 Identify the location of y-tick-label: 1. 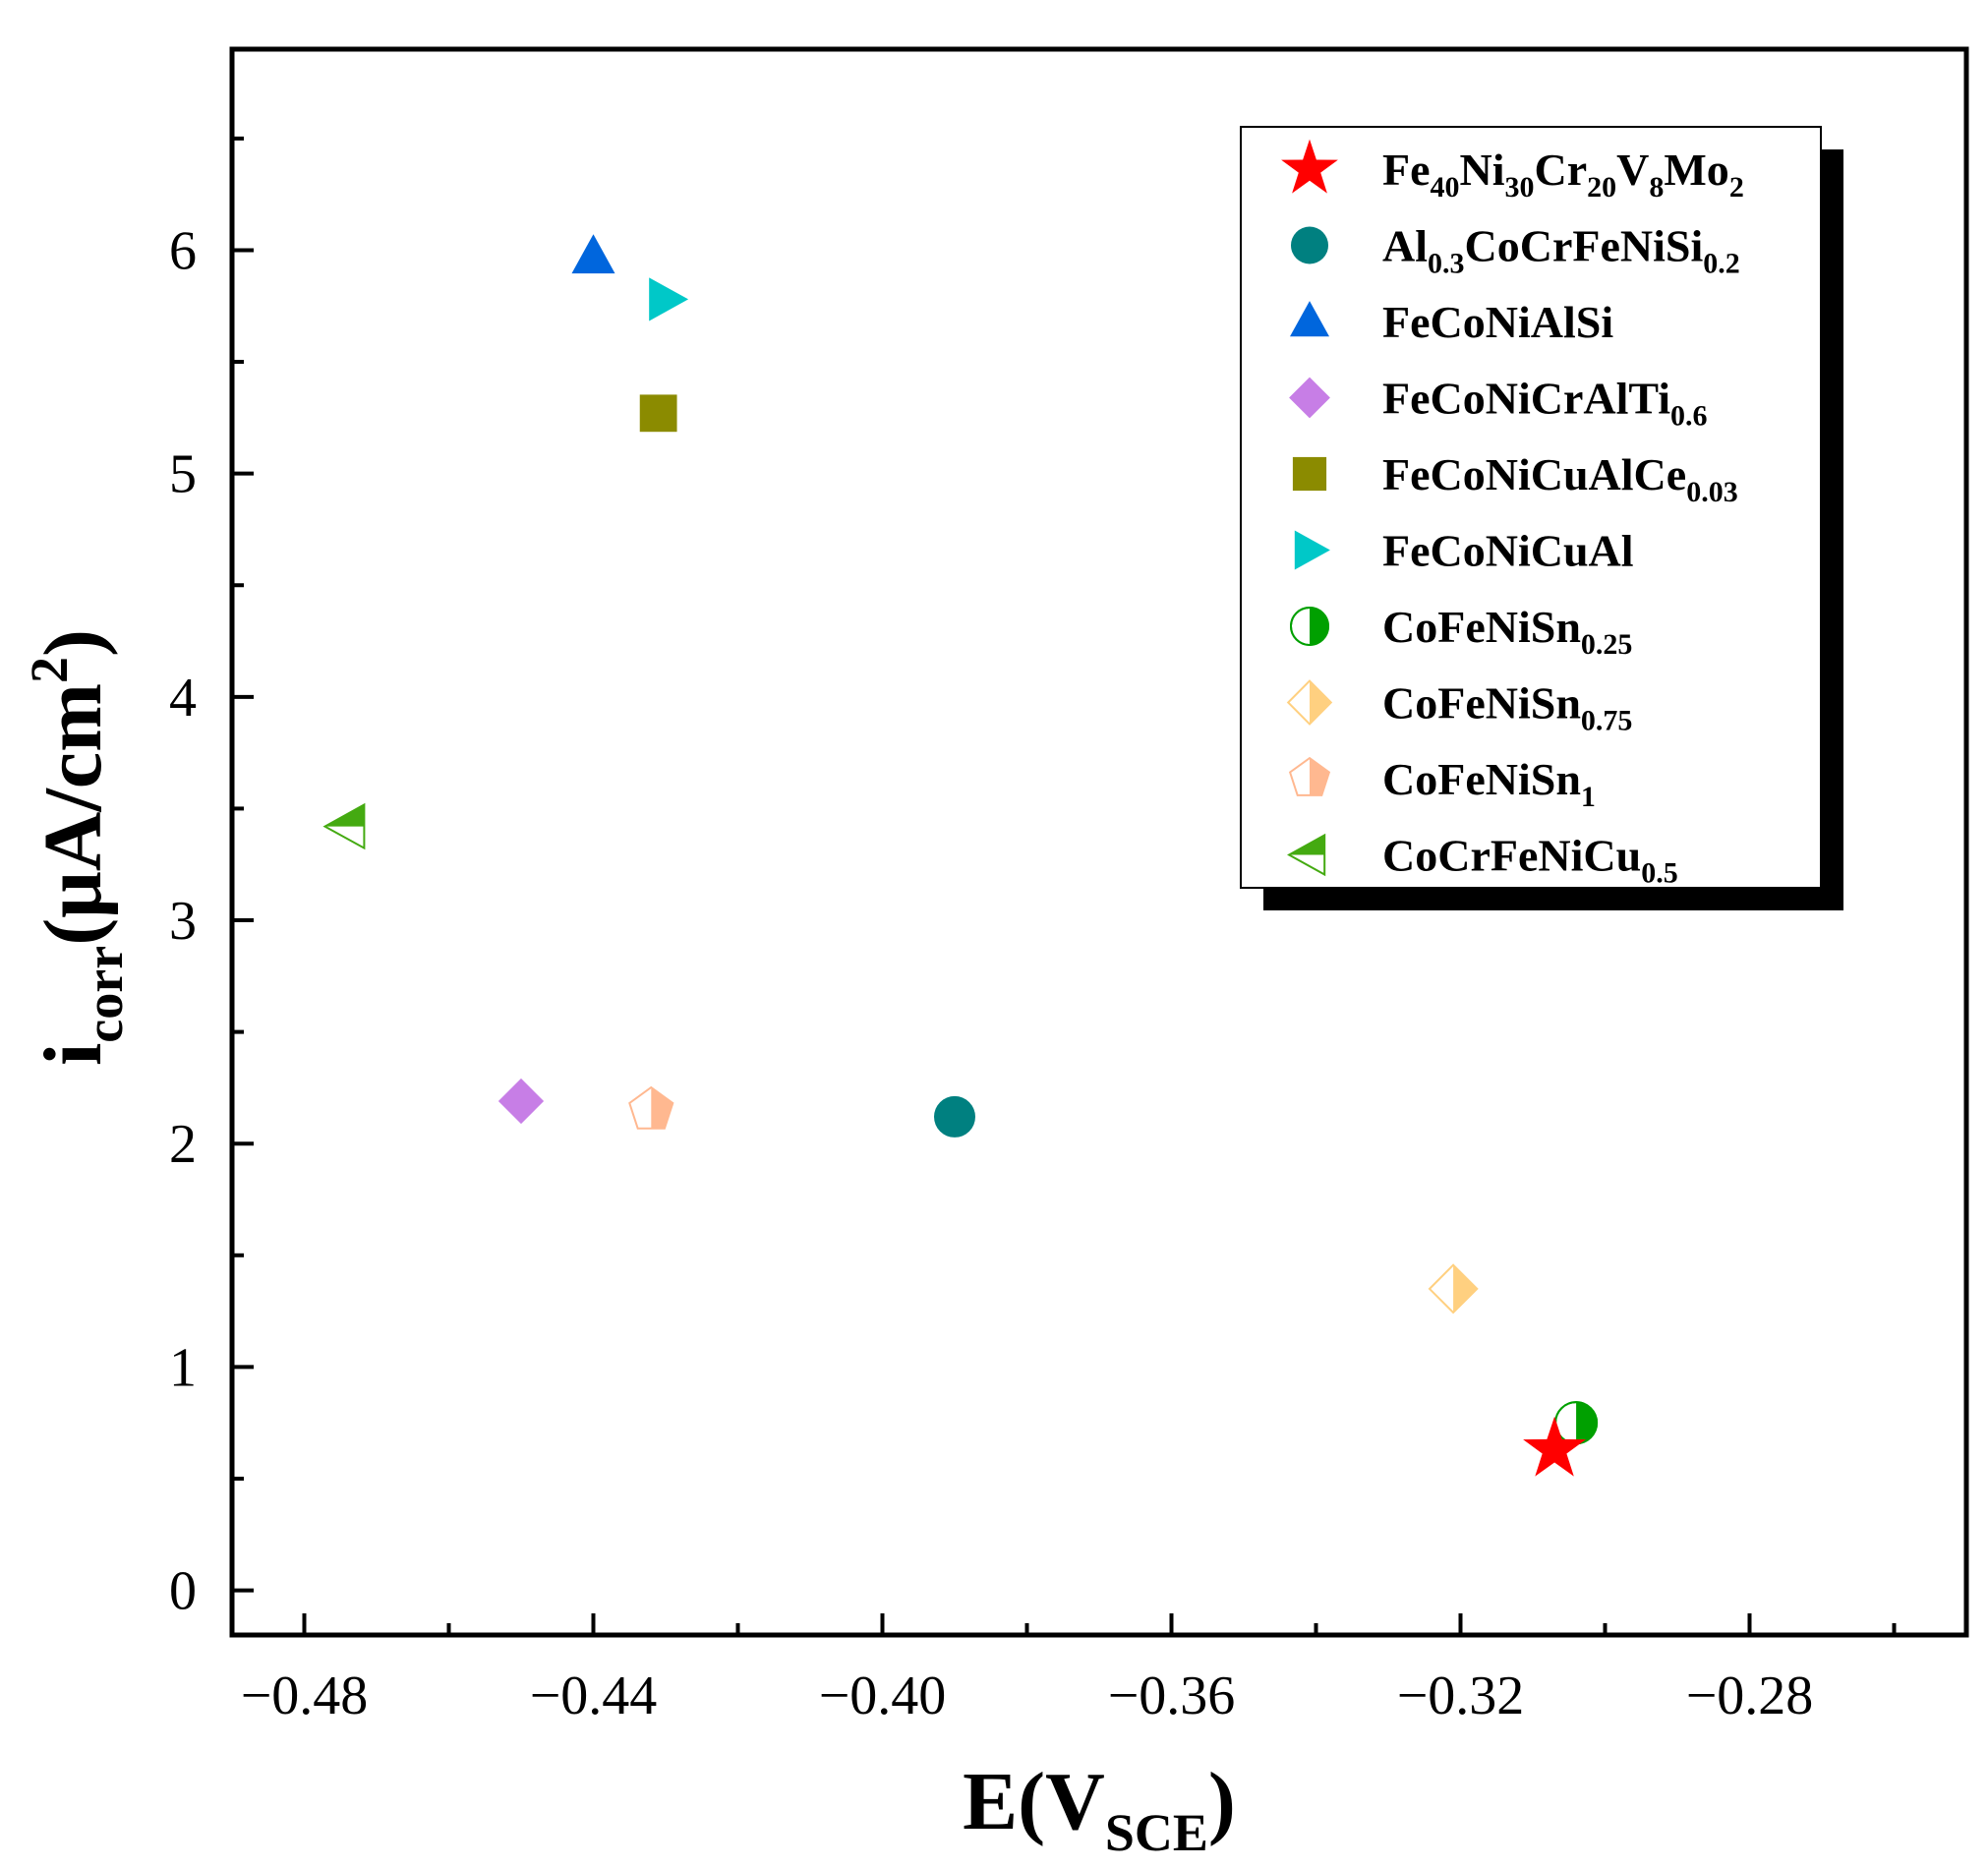
(183, 1367).